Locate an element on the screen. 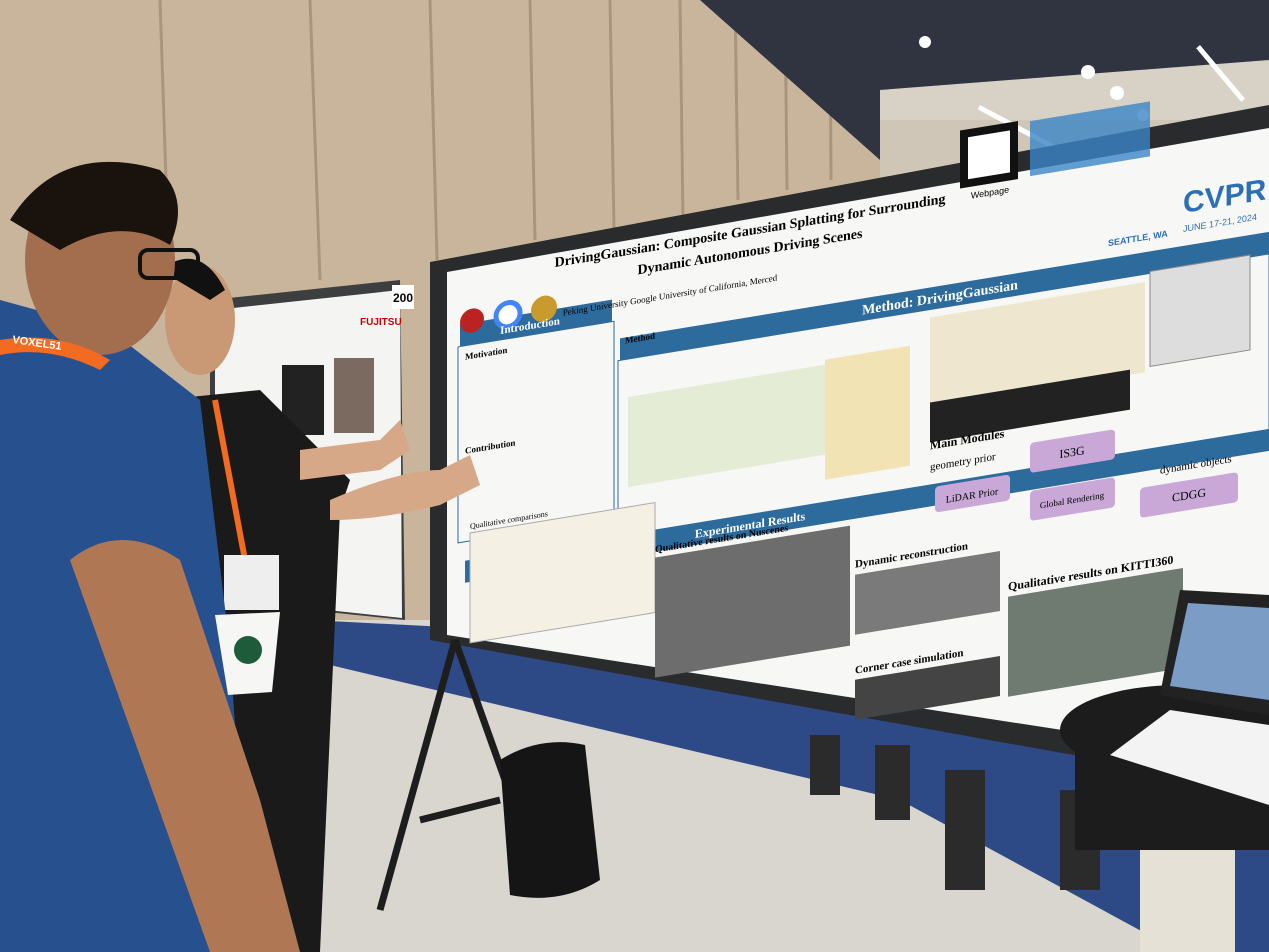 The image size is (1269, 952). is3g-box is located at coordinates (1072, 451).